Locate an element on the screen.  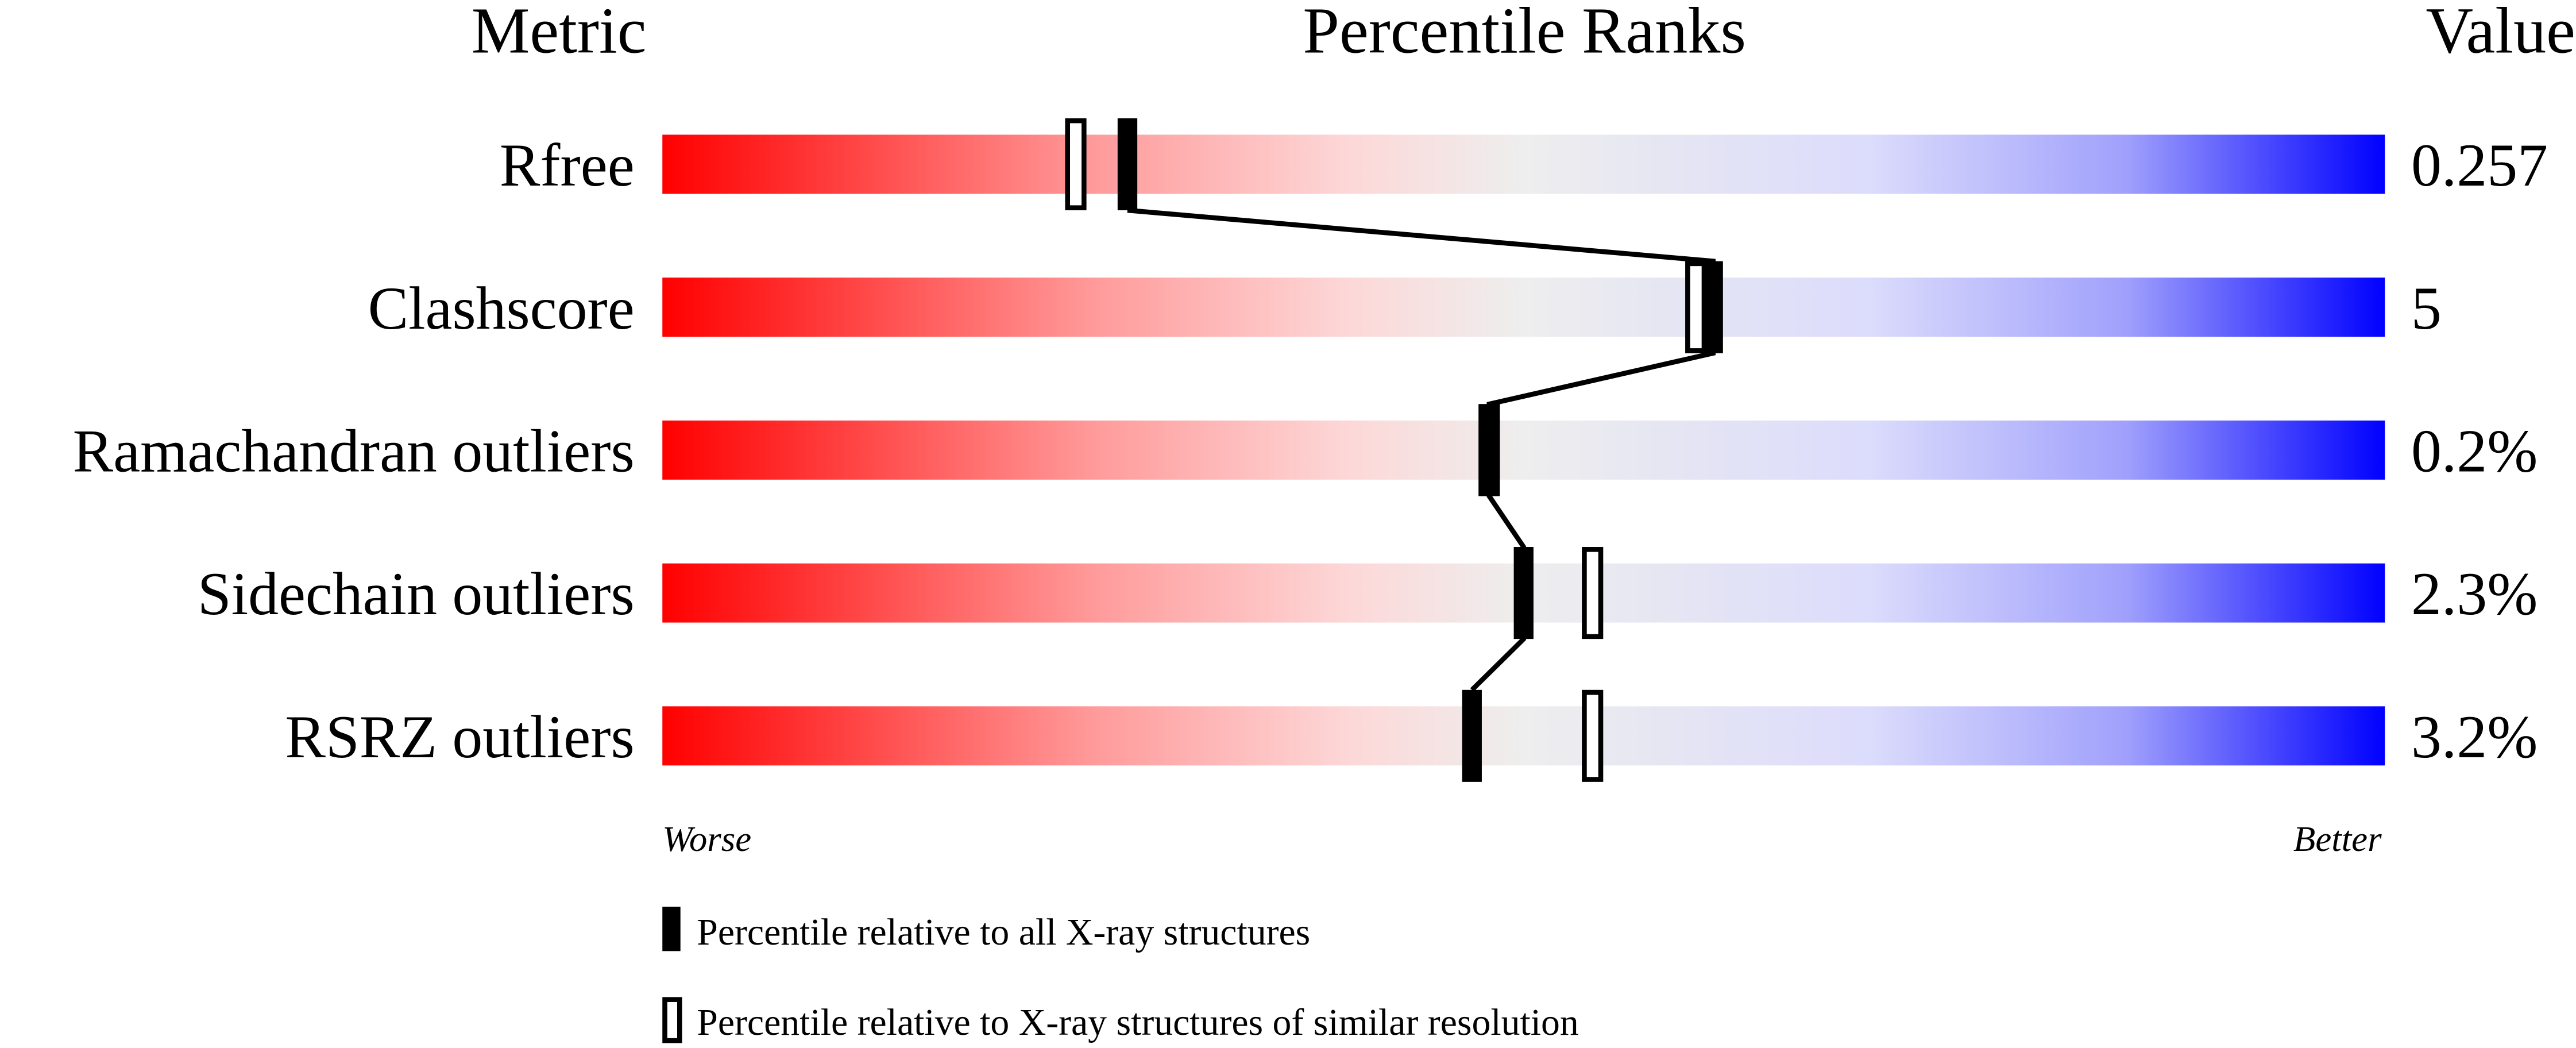
metric-label: Sidechain outliers is located at coordinates (416, 593).